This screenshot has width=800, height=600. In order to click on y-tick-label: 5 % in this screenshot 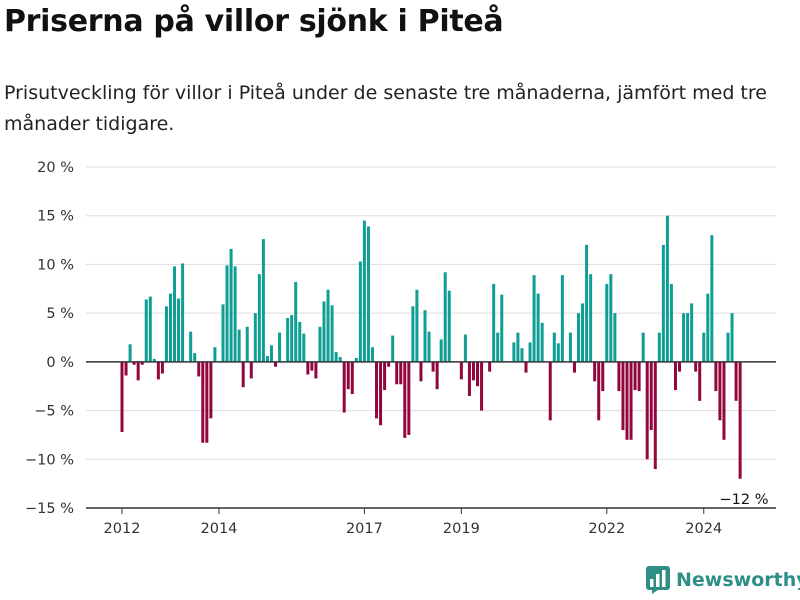, I will do `click(60, 314)`.